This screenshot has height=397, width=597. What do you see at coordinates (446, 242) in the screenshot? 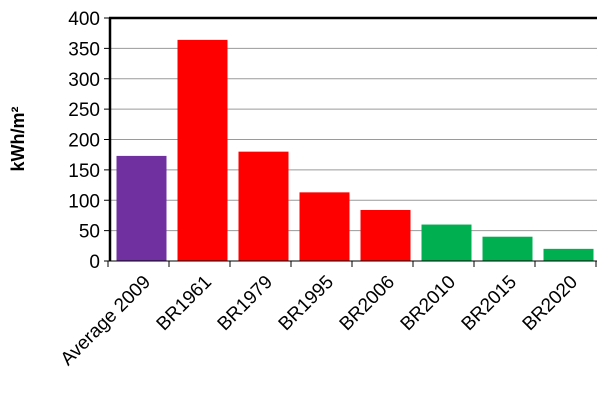
I see `bar-br2010` at bounding box center [446, 242].